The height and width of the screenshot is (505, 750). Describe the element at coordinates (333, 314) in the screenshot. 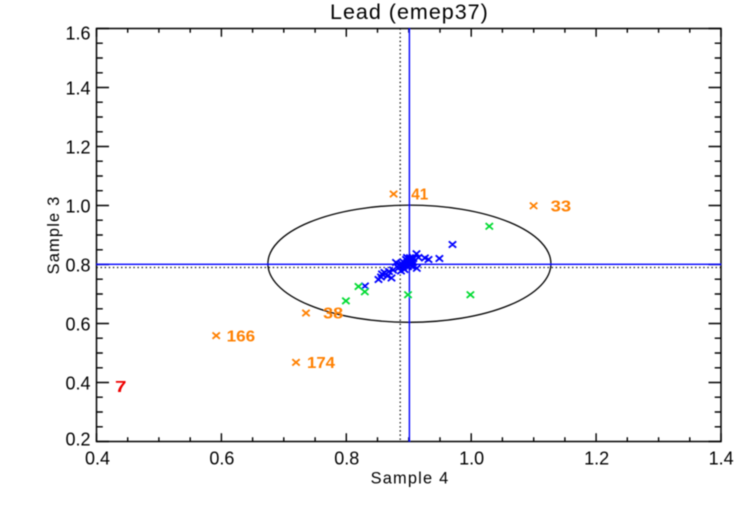

I see `svg-text: 38` at that location.